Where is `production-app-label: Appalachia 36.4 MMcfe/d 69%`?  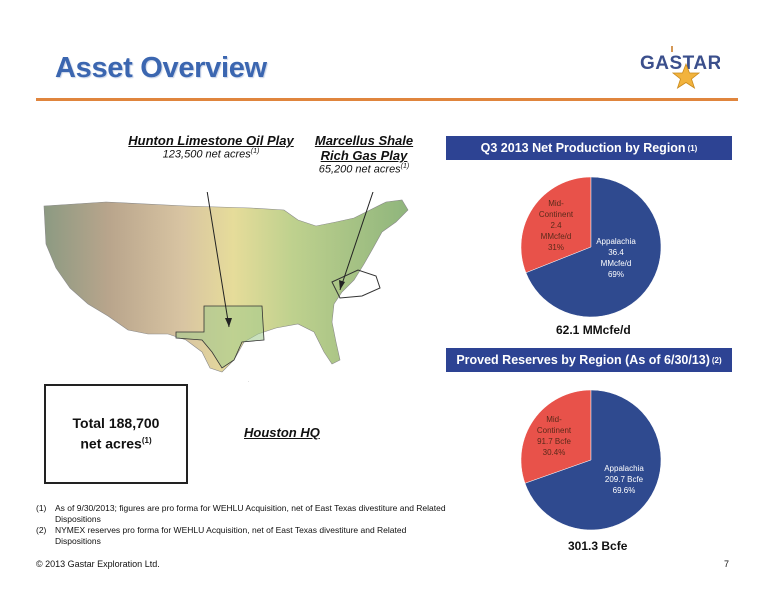
production-app-label: Appalachia 36.4 MMcfe/d 69% is located at coordinates (616, 258).